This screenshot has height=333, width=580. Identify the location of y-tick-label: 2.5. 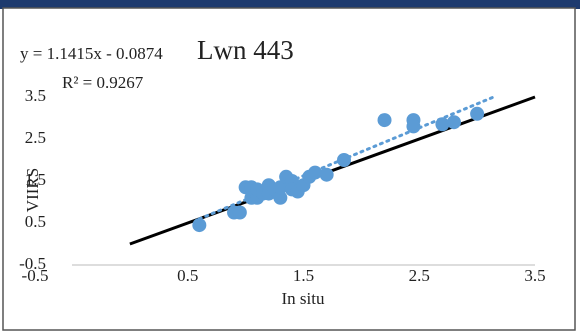
(35, 137).